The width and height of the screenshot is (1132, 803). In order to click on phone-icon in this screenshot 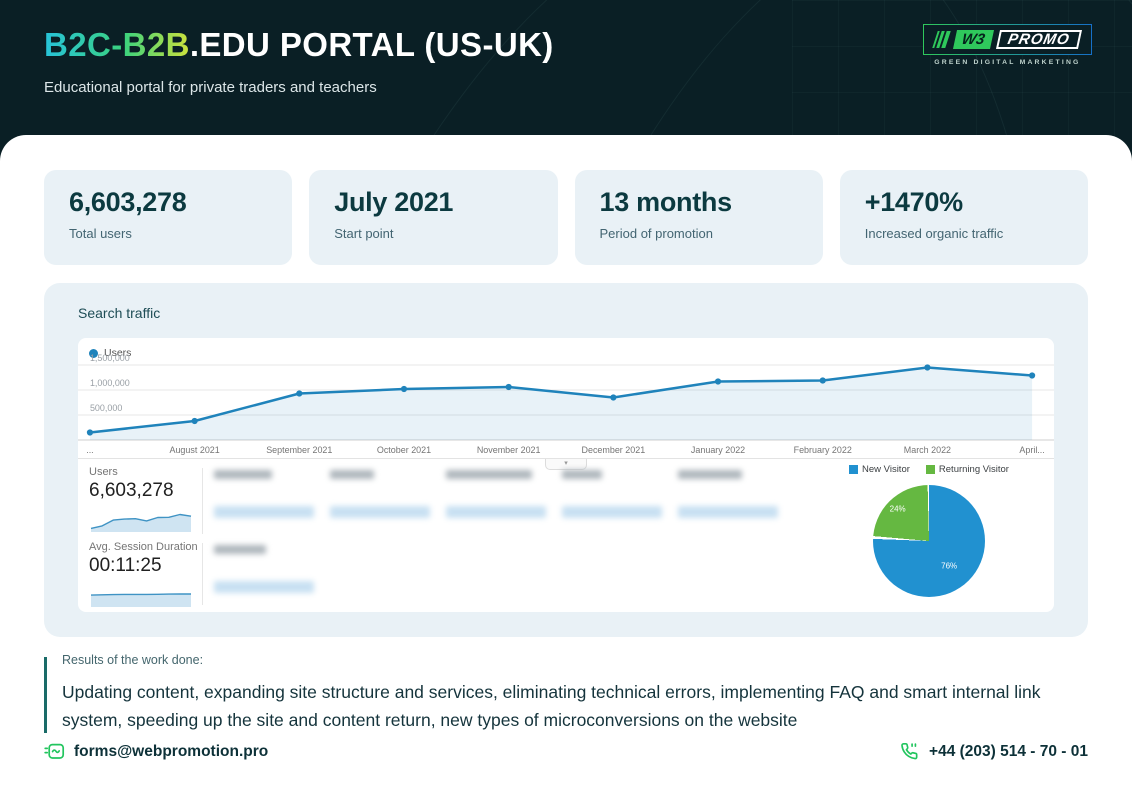, I will do `click(909, 750)`.